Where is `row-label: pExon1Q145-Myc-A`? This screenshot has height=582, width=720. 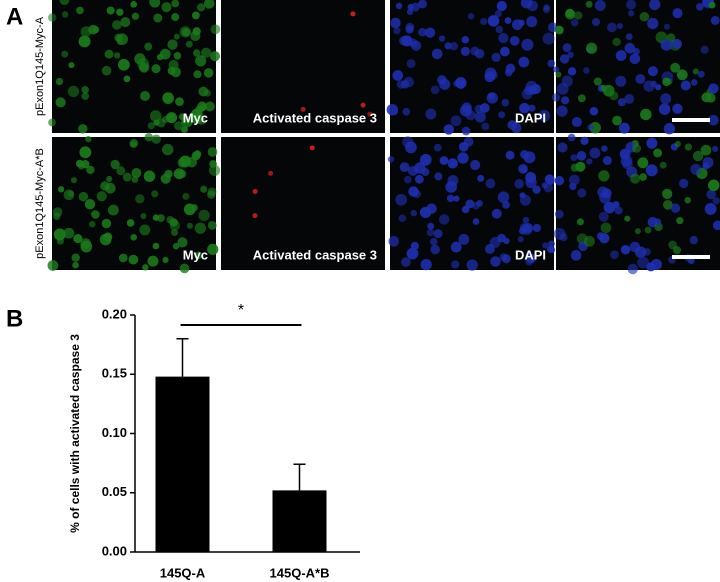
row-label: pExon1Q145-Myc-A is located at coordinates (40, 66).